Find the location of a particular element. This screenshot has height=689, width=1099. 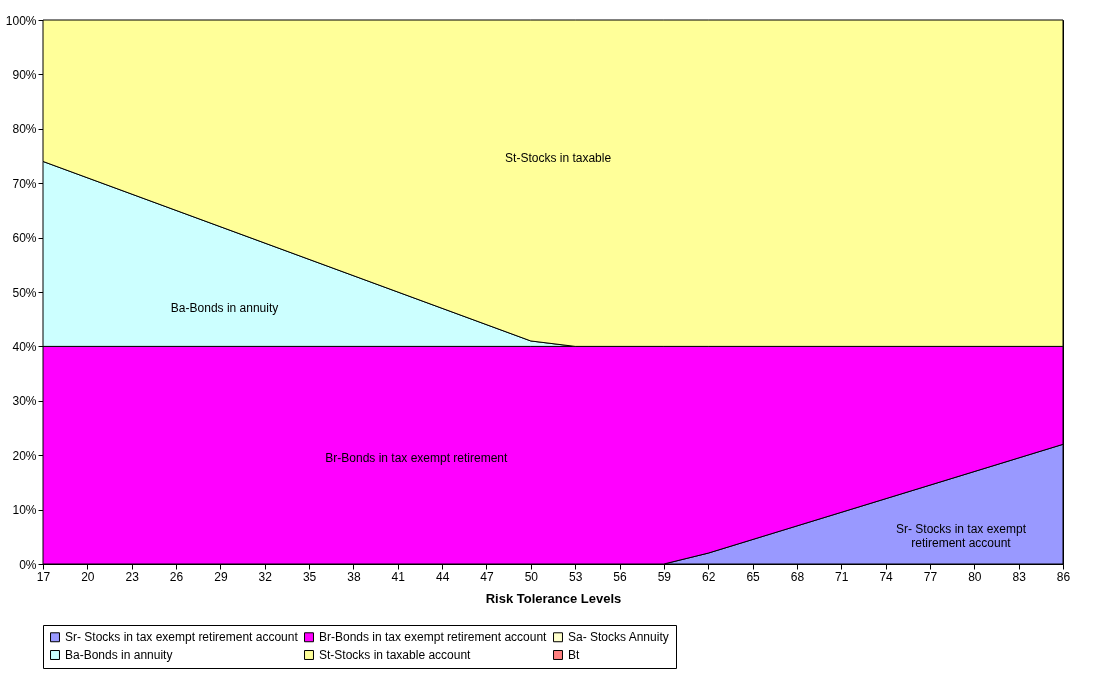

legend-label: Sa- Stocks Annuity is located at coordinates (618, 637).